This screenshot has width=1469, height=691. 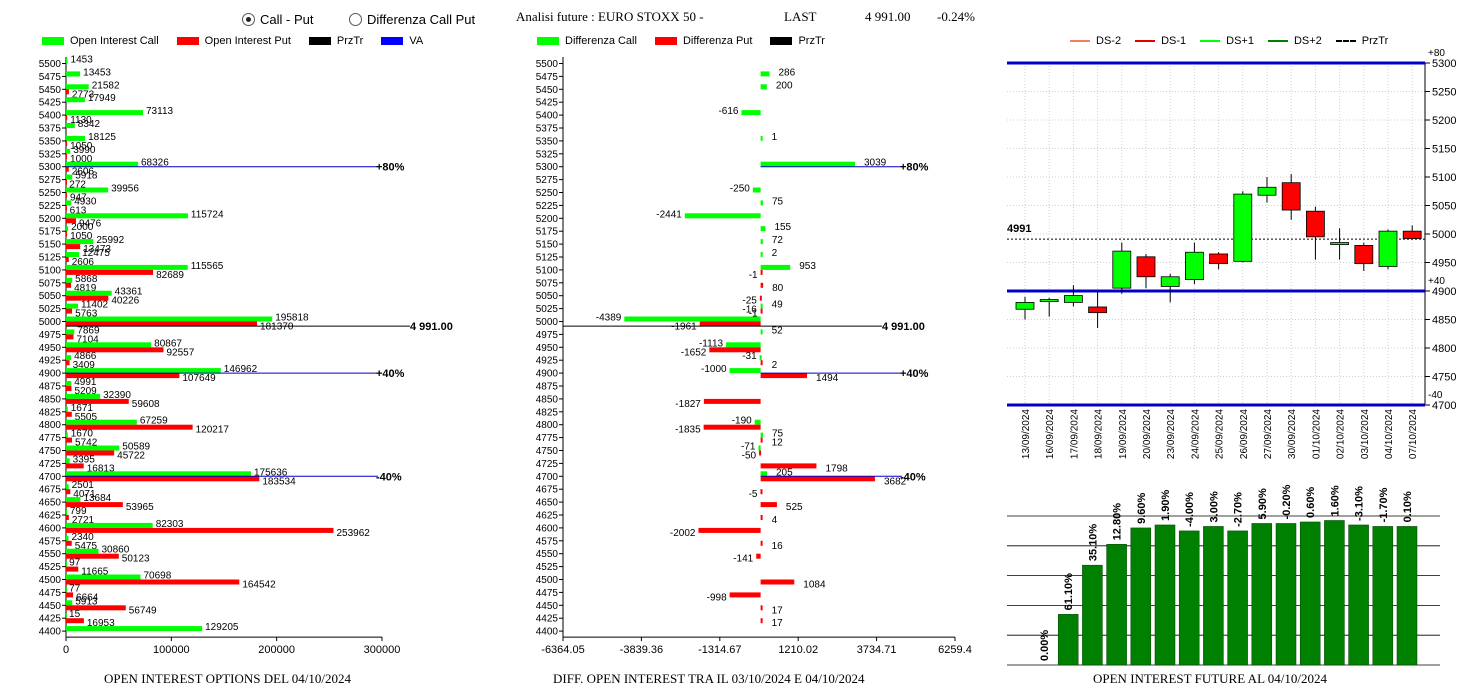 I want to click on diff-put-label: 525, so click(x=794, y=507).